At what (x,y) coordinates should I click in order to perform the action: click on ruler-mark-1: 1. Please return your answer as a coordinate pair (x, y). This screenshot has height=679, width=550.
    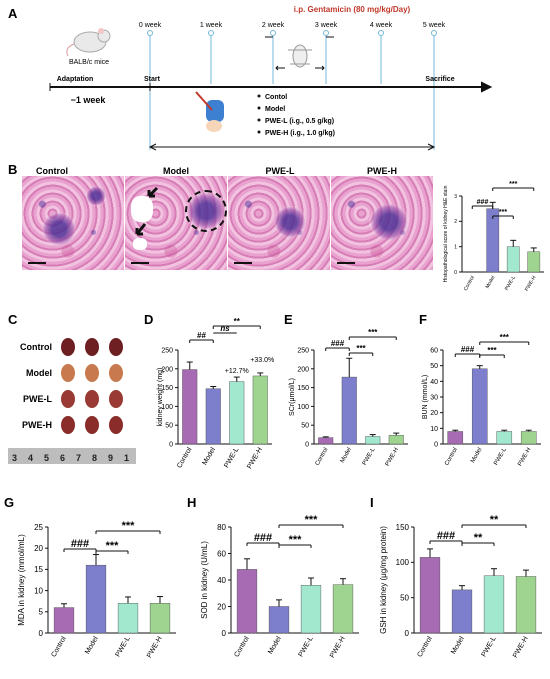
    Looking at the image, I should click on (126, 458).